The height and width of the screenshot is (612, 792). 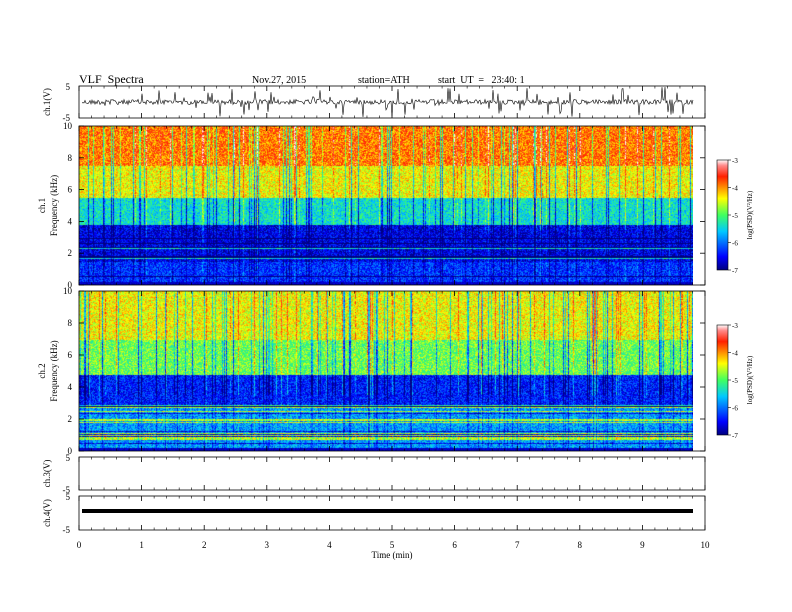 What do you see at coordinates (735, 326) in the screenshot?
I see `ch2-colorbar-tick-label: -3` at bounding box center [735, 326].